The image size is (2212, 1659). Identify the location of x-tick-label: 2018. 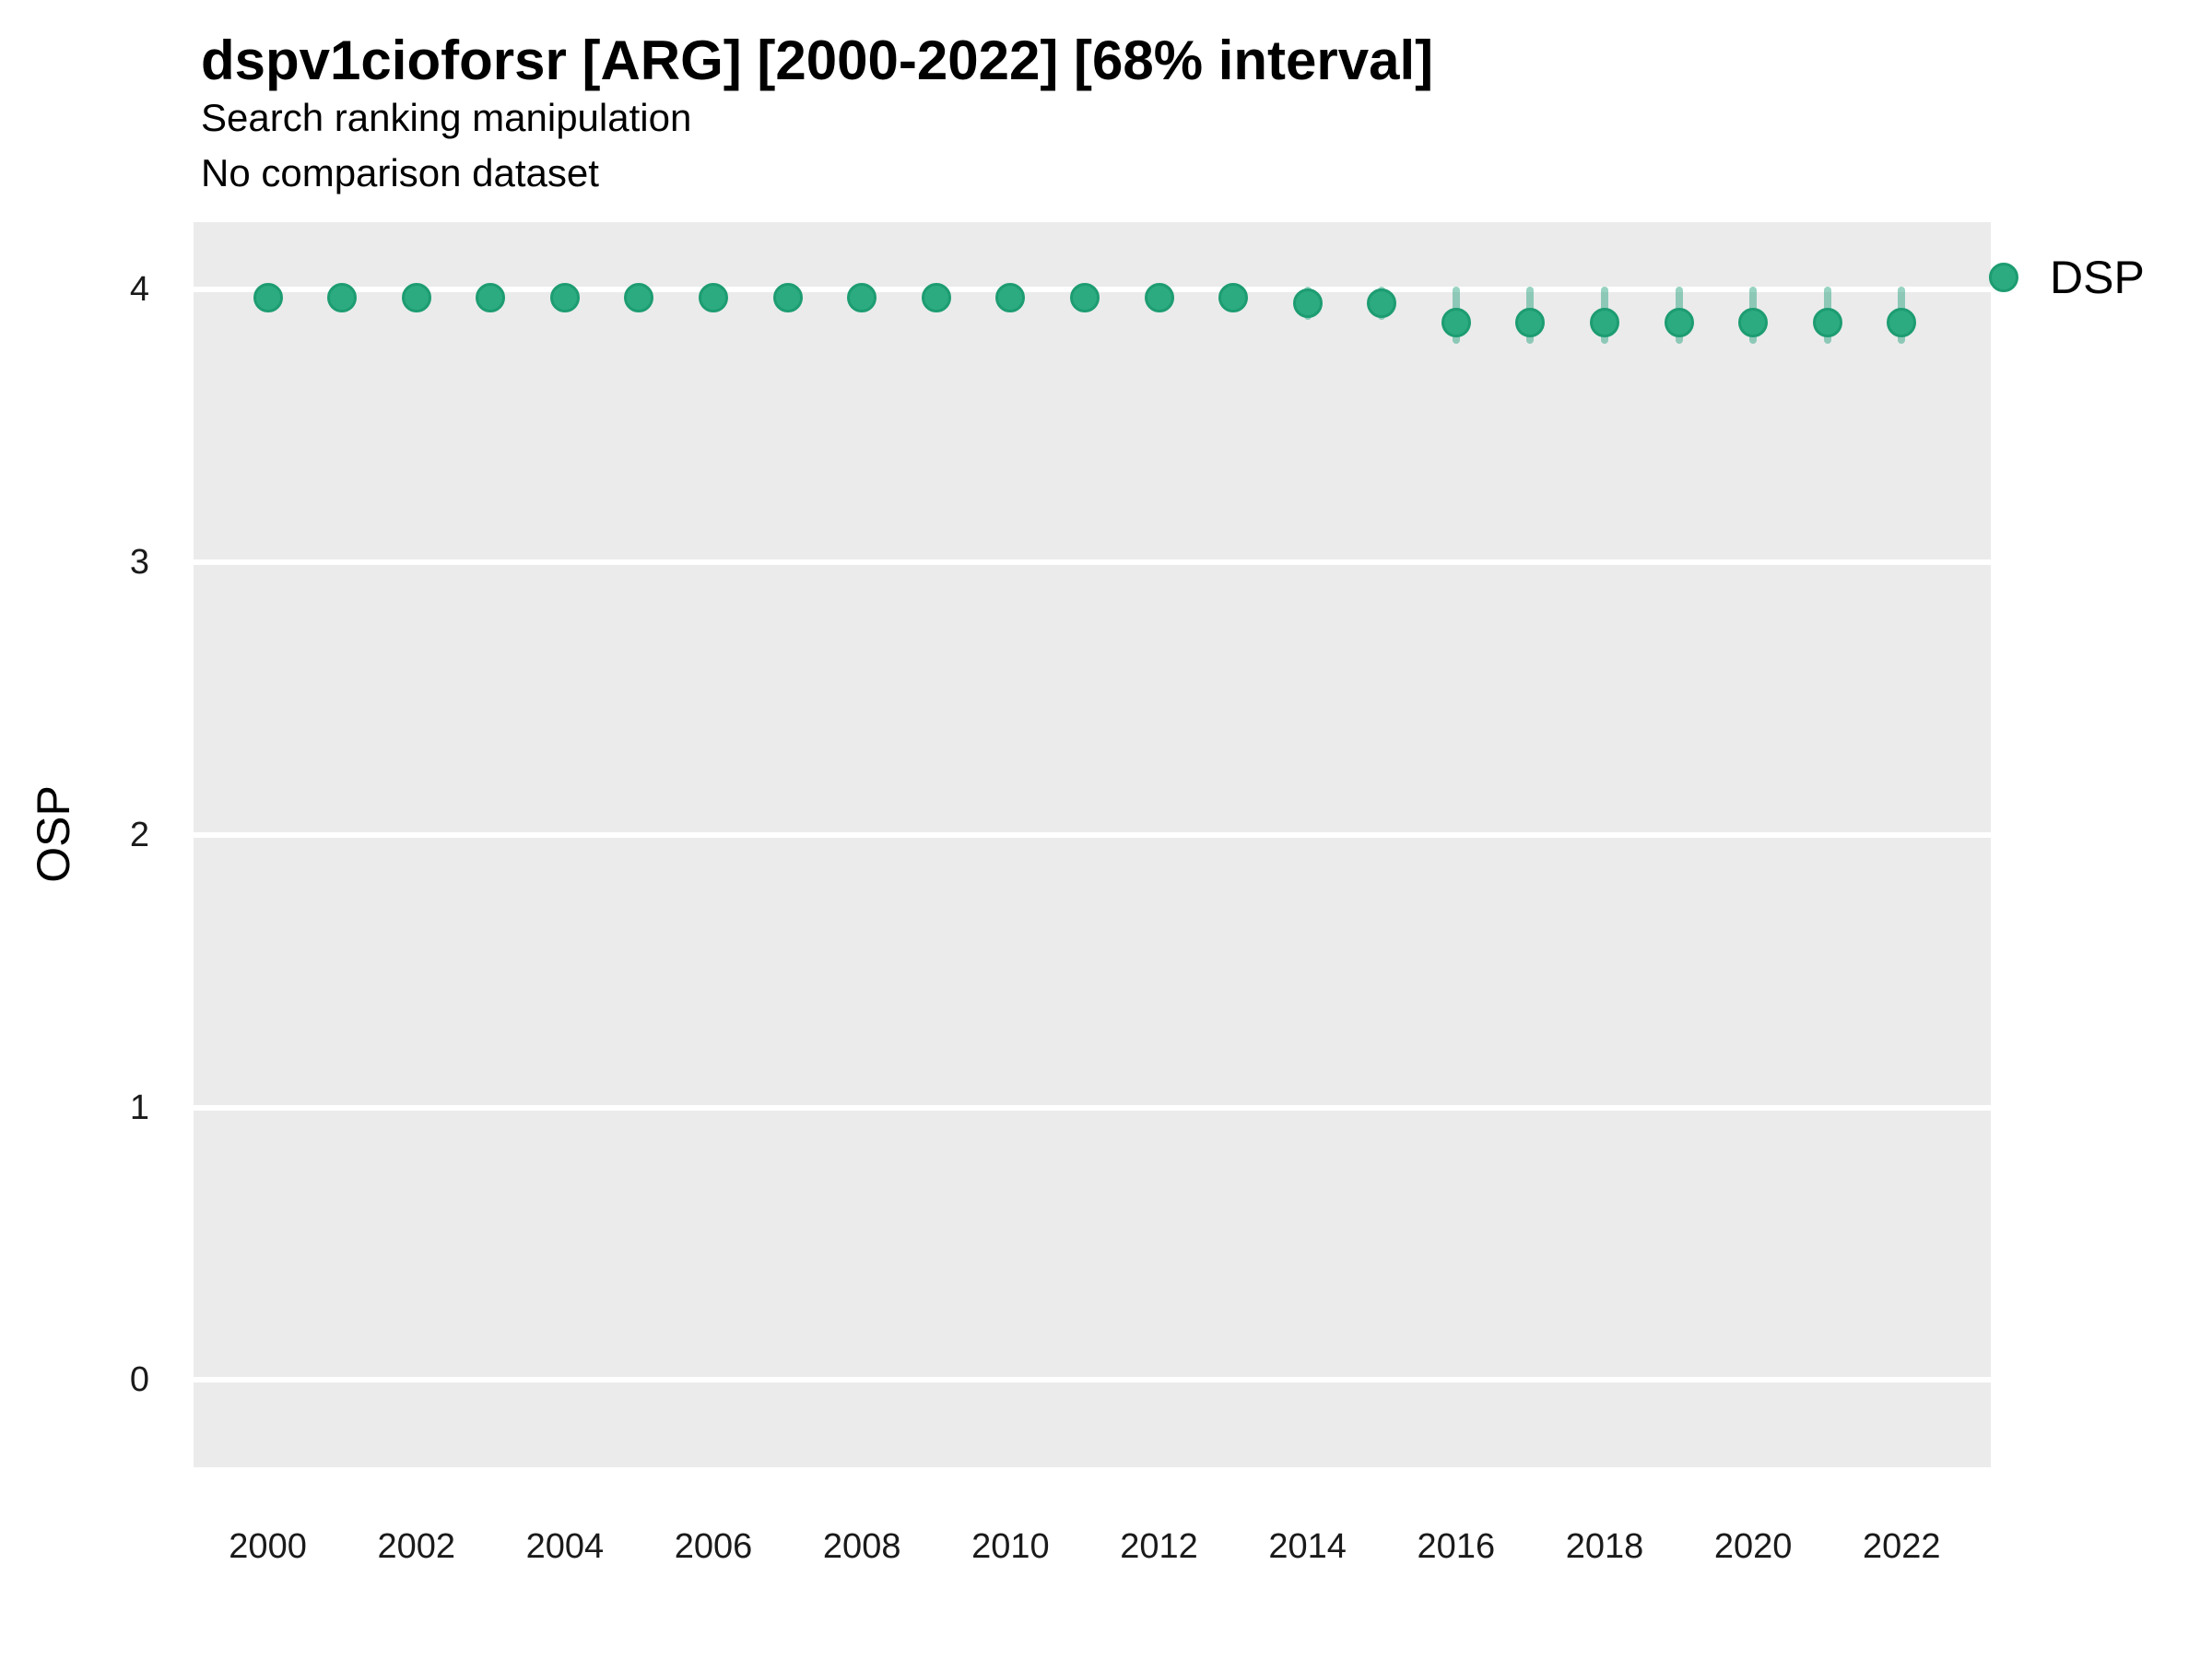
(1604, 1546).